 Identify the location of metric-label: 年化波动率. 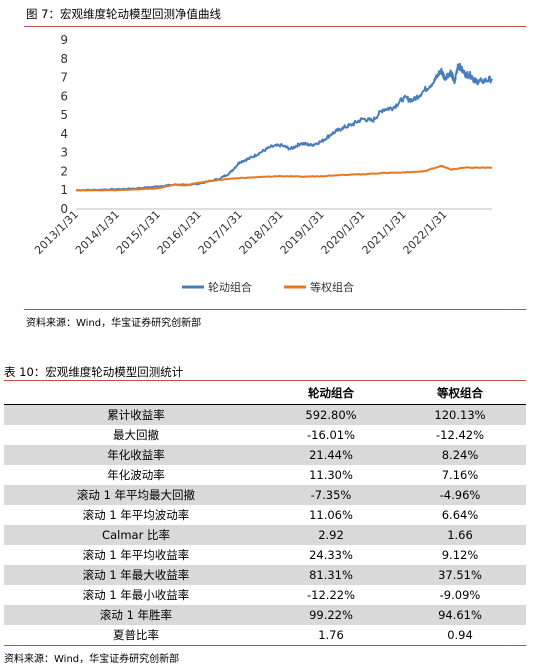
(136, 475).